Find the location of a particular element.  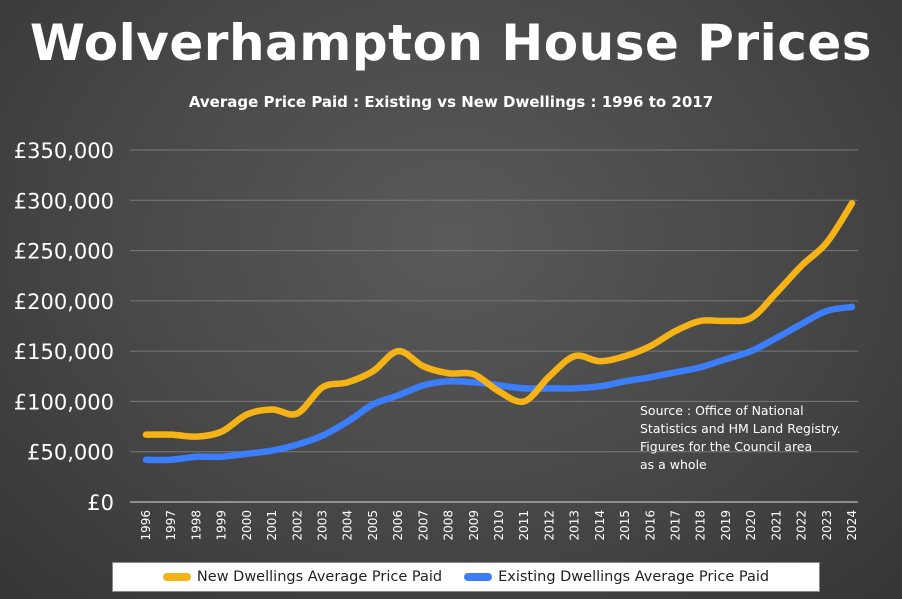

x-tick-label: 2001 is located at coordinates (272, 525).